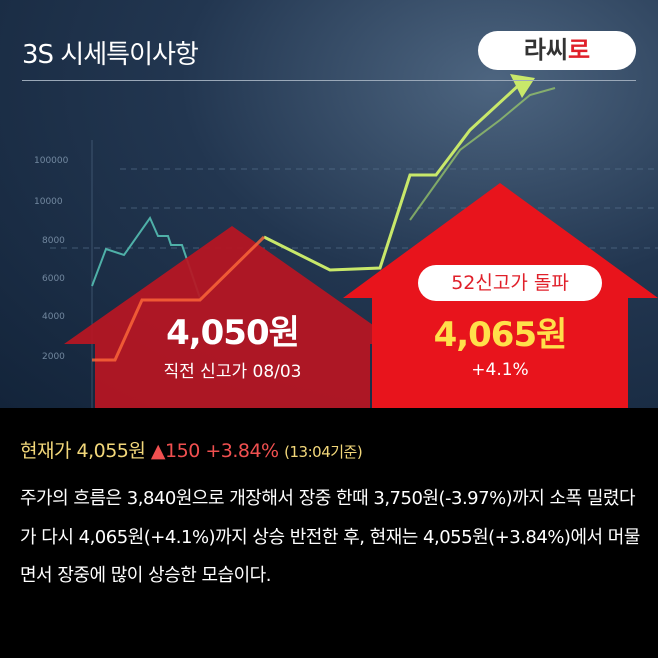  What do you see at coordinates (579, 50) in the screenshot?
I see `logo-text-accent: 로` at bounding box center [579, 50].